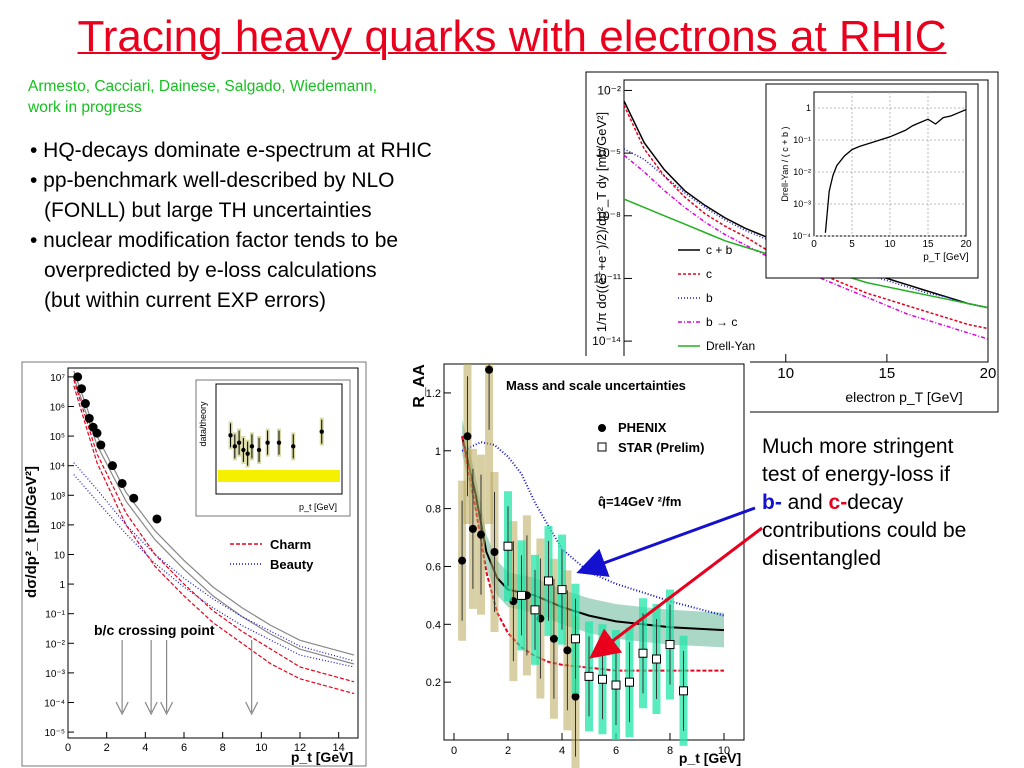  I want to click on spectrum-y-axis-label: 1/π dσ((e⁺+e⁻)/2)/dp²_T dy [mb/GeV²], so click(601, 222).